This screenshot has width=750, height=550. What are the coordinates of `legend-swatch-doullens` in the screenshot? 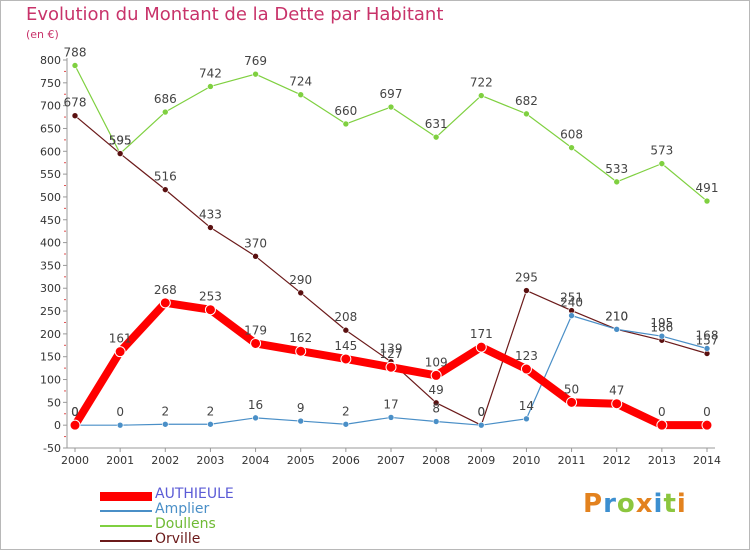 It's located at (126, 526).